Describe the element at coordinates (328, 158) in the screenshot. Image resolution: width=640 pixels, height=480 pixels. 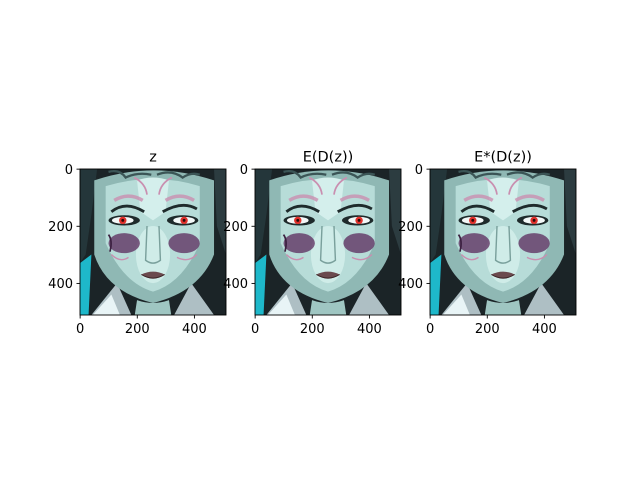
I see `subplot-title: E(D(z))` at that location.